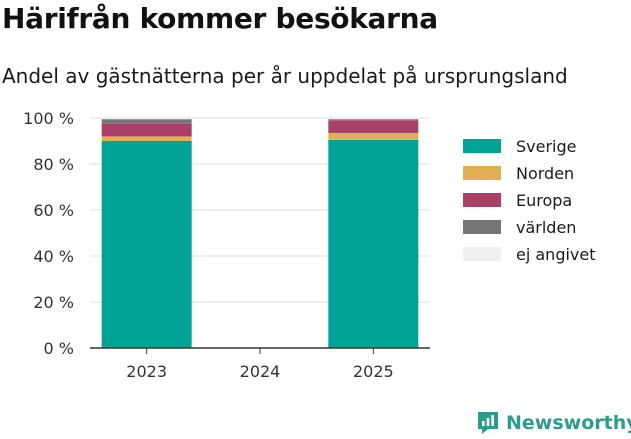  I want to click on brand-logo: Newsworthy, so click(553, 423).